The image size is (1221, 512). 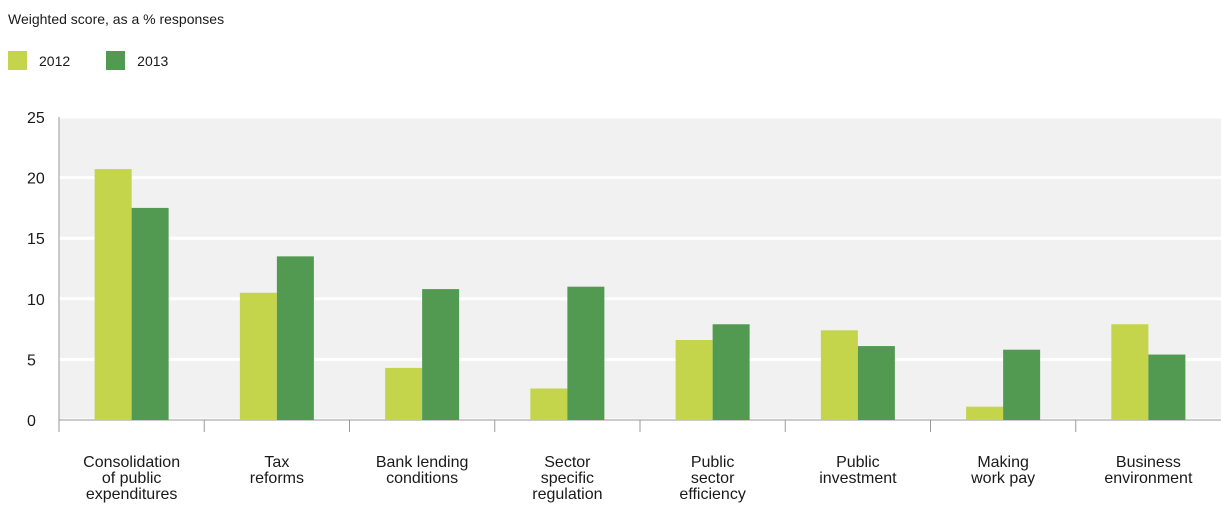 What do you see at coordinates (55, 60) in the screenshot?
I see `legend-label-2012: 2012` at bounding box center [55, 60].